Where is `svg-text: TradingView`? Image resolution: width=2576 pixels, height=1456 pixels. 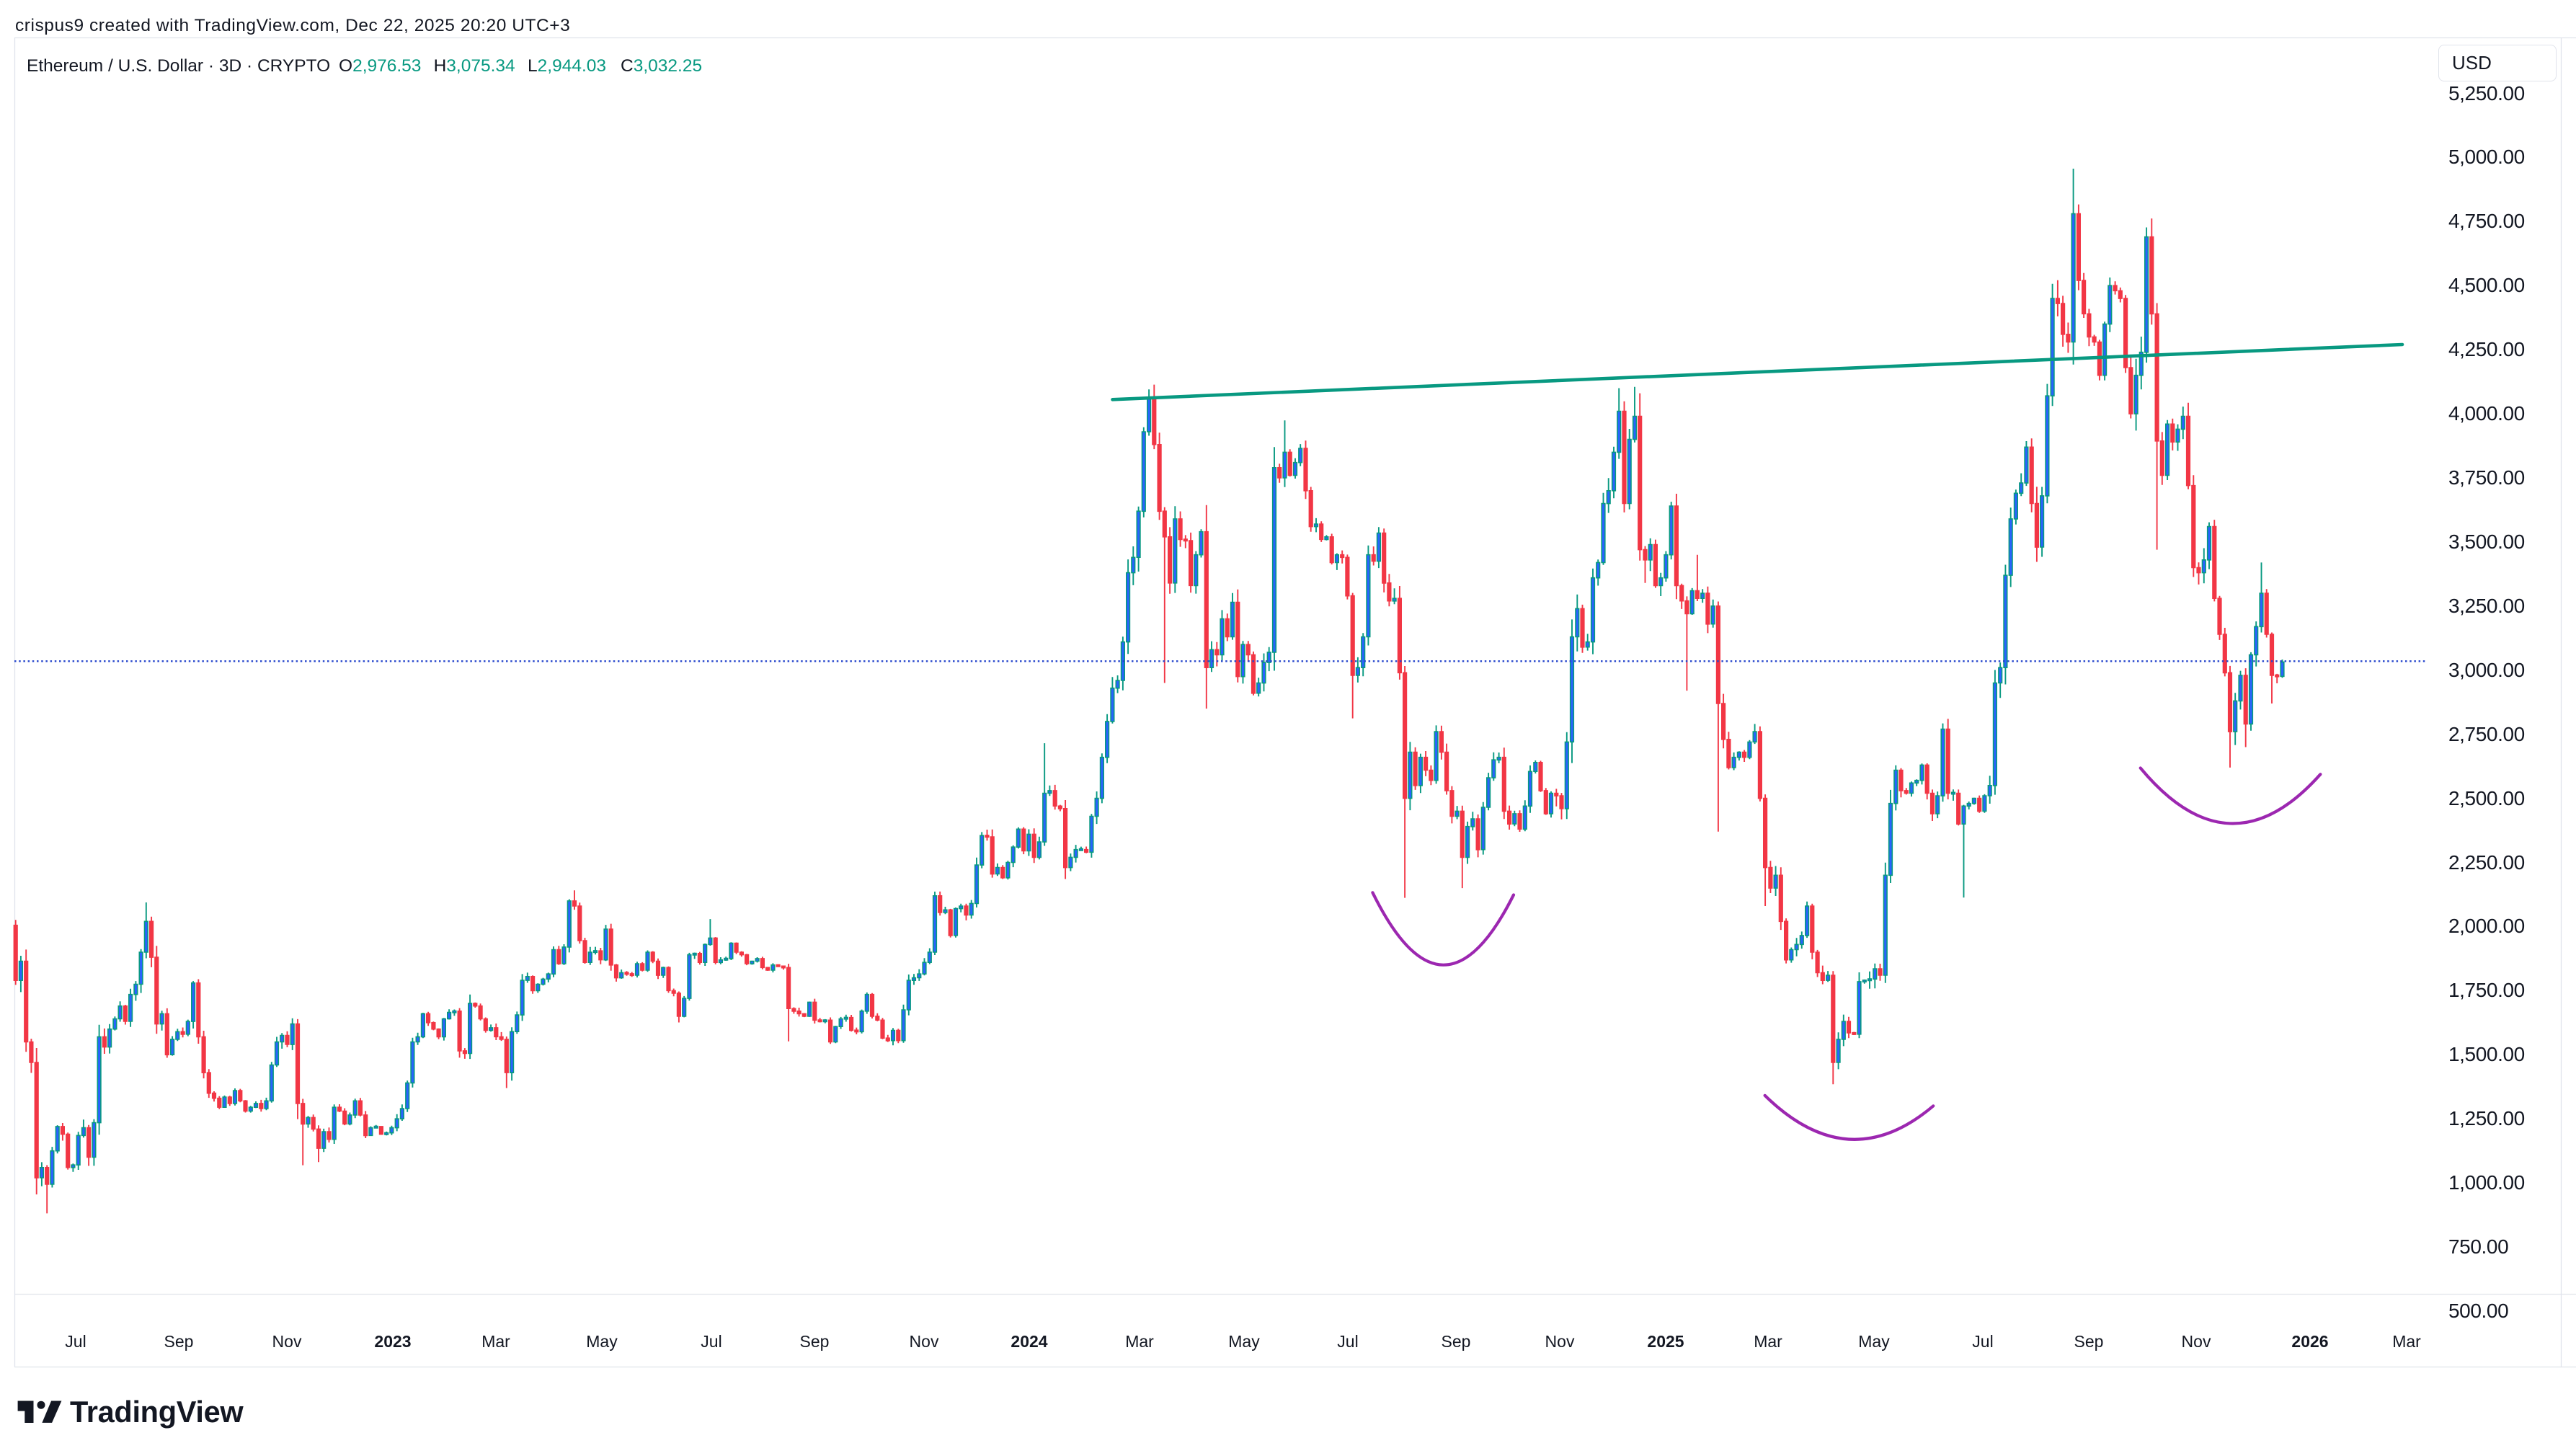 svg-text: TradingView is located at coordinates (157, 1412).